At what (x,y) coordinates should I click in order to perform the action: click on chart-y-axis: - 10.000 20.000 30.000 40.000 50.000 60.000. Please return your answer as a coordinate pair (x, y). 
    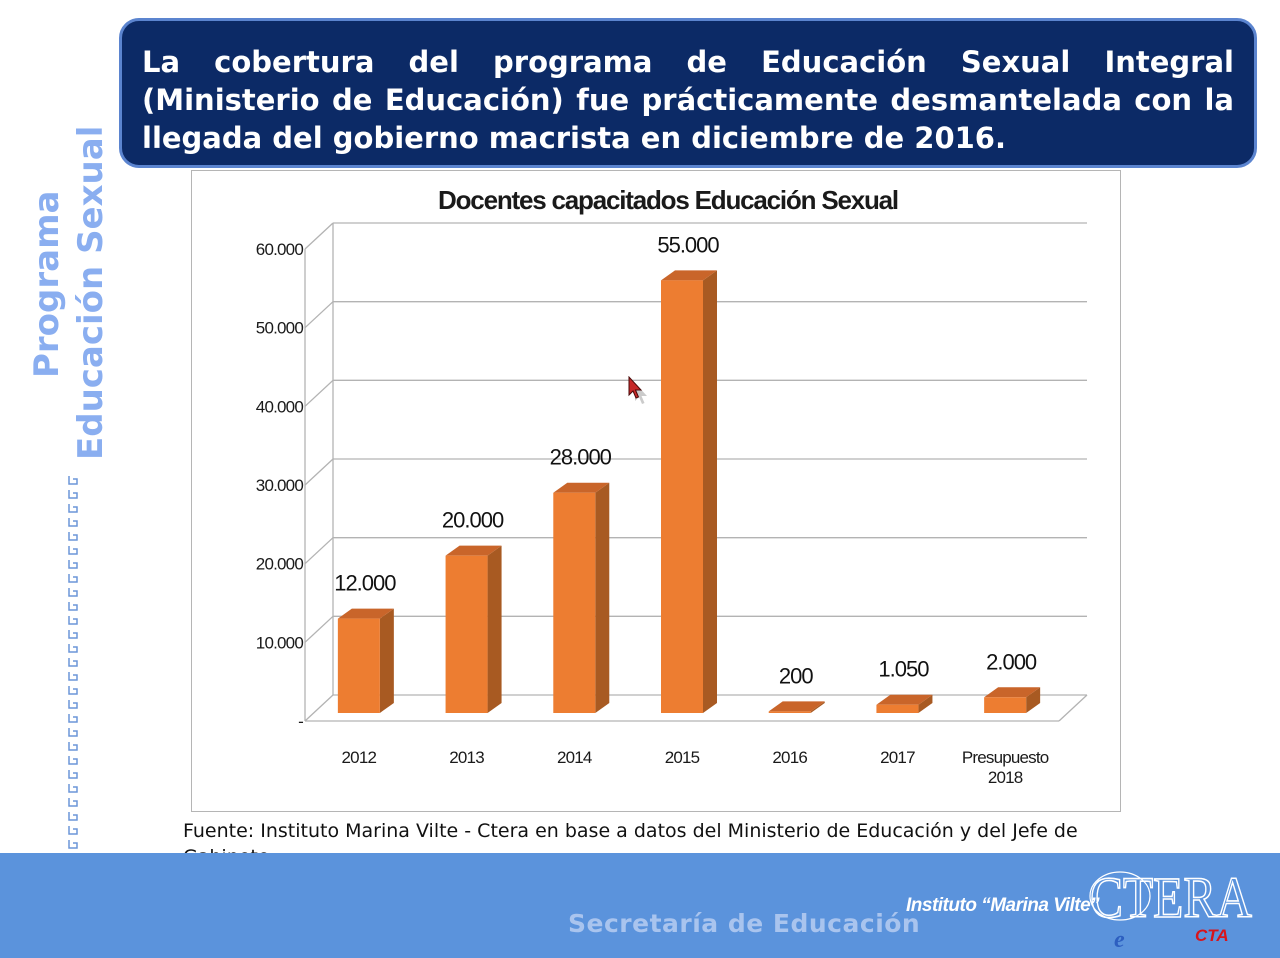
    Looking at the image, I should click on (280, 485).